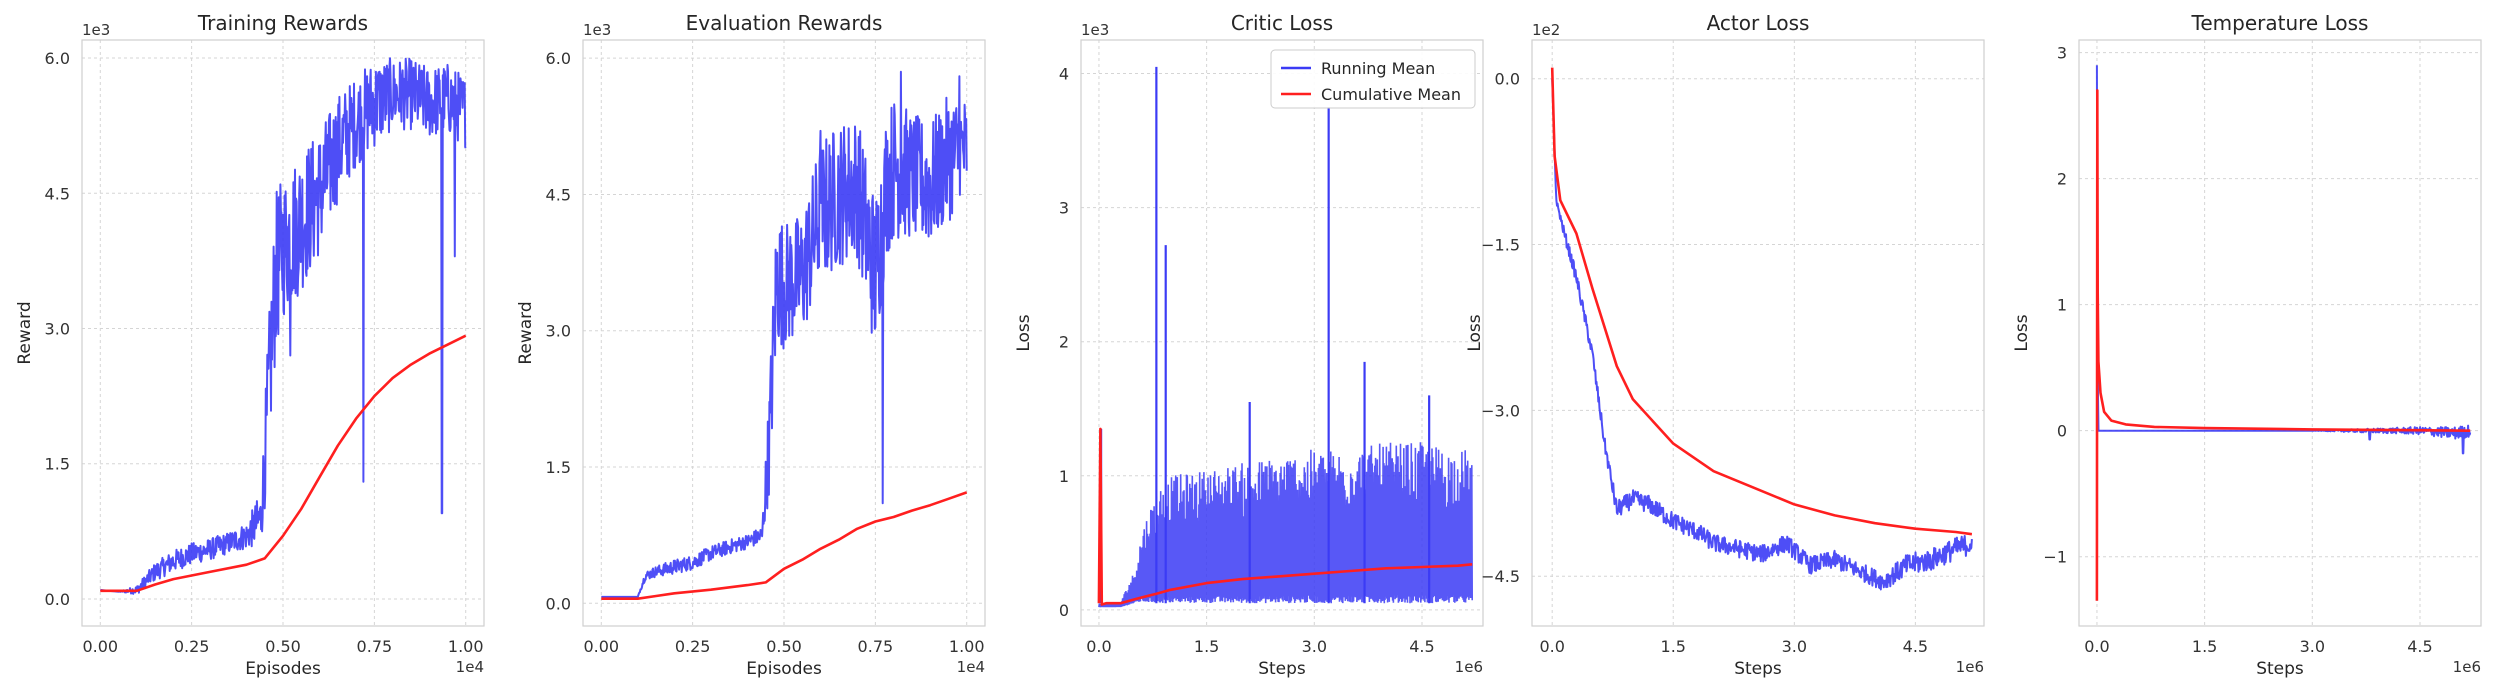 Image resolution: width=2500 pixels, height=700 pixels. I want to click on y-tick-label: −4.5, so click(1500, 576).